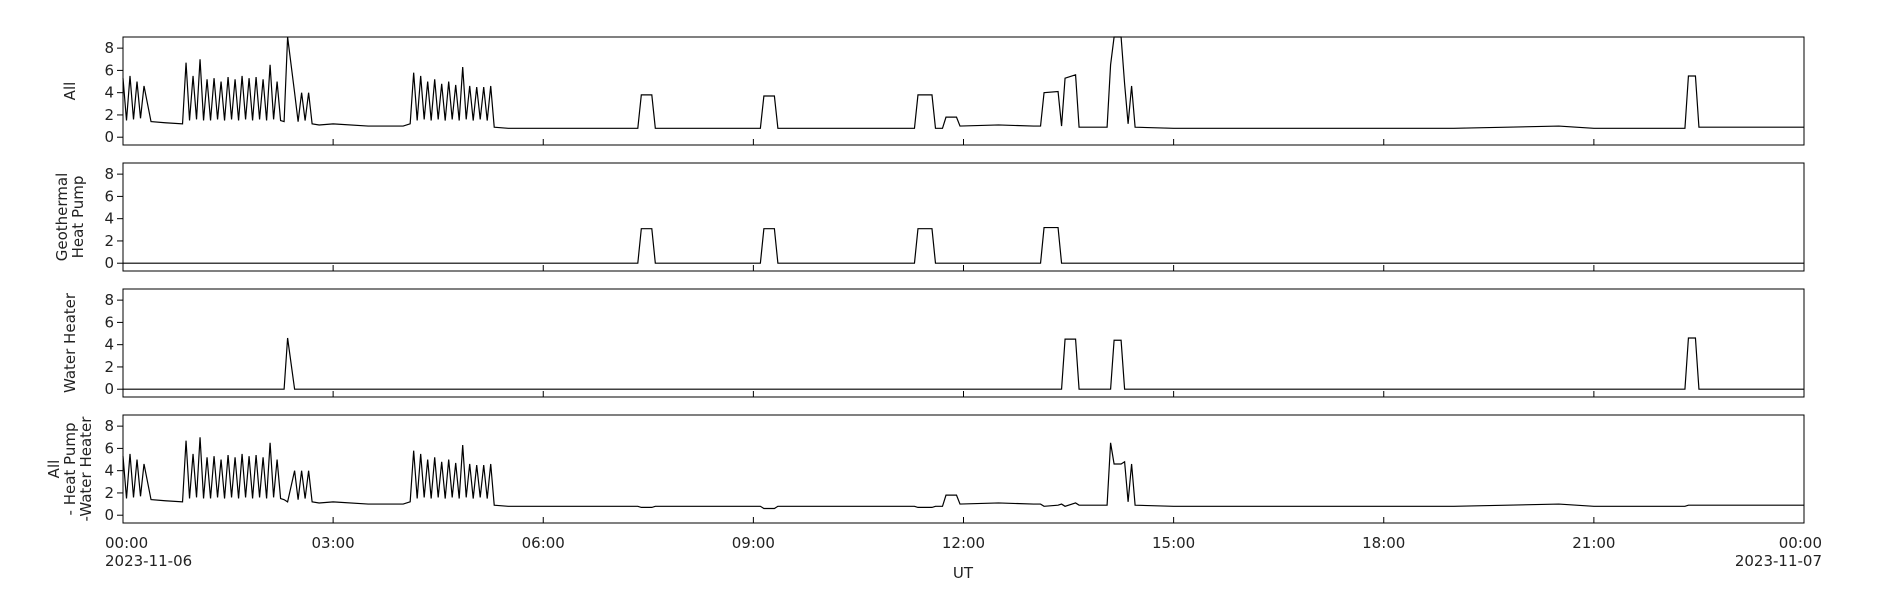 The width and height of the screenshot is (1903, 607). Describe the element at coordinates (1778, 561) in the screenshot. I see `date-label: 2023-11-07` at that location.